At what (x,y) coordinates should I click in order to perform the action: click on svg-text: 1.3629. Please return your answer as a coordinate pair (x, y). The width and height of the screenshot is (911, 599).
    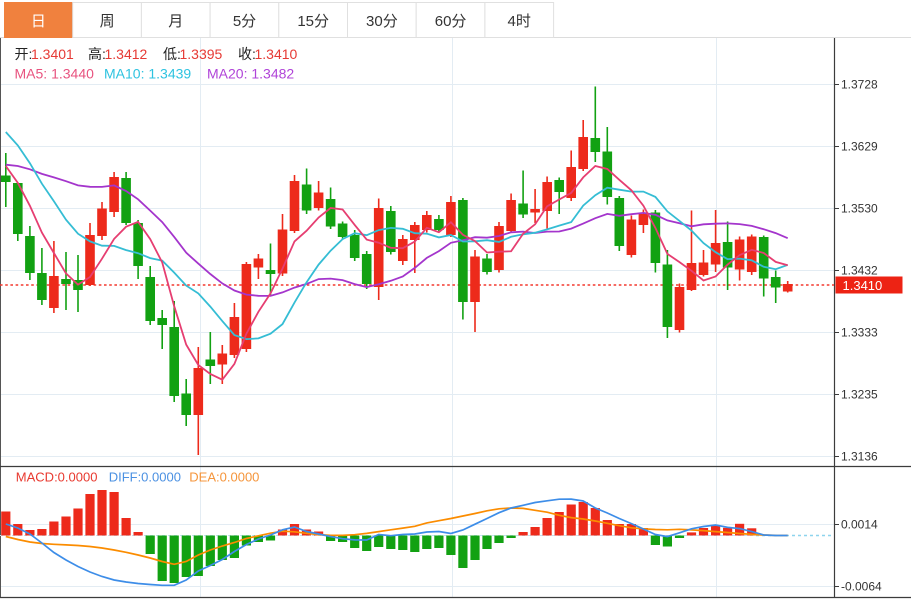
    Looking at the image, I should click on (859, 147).